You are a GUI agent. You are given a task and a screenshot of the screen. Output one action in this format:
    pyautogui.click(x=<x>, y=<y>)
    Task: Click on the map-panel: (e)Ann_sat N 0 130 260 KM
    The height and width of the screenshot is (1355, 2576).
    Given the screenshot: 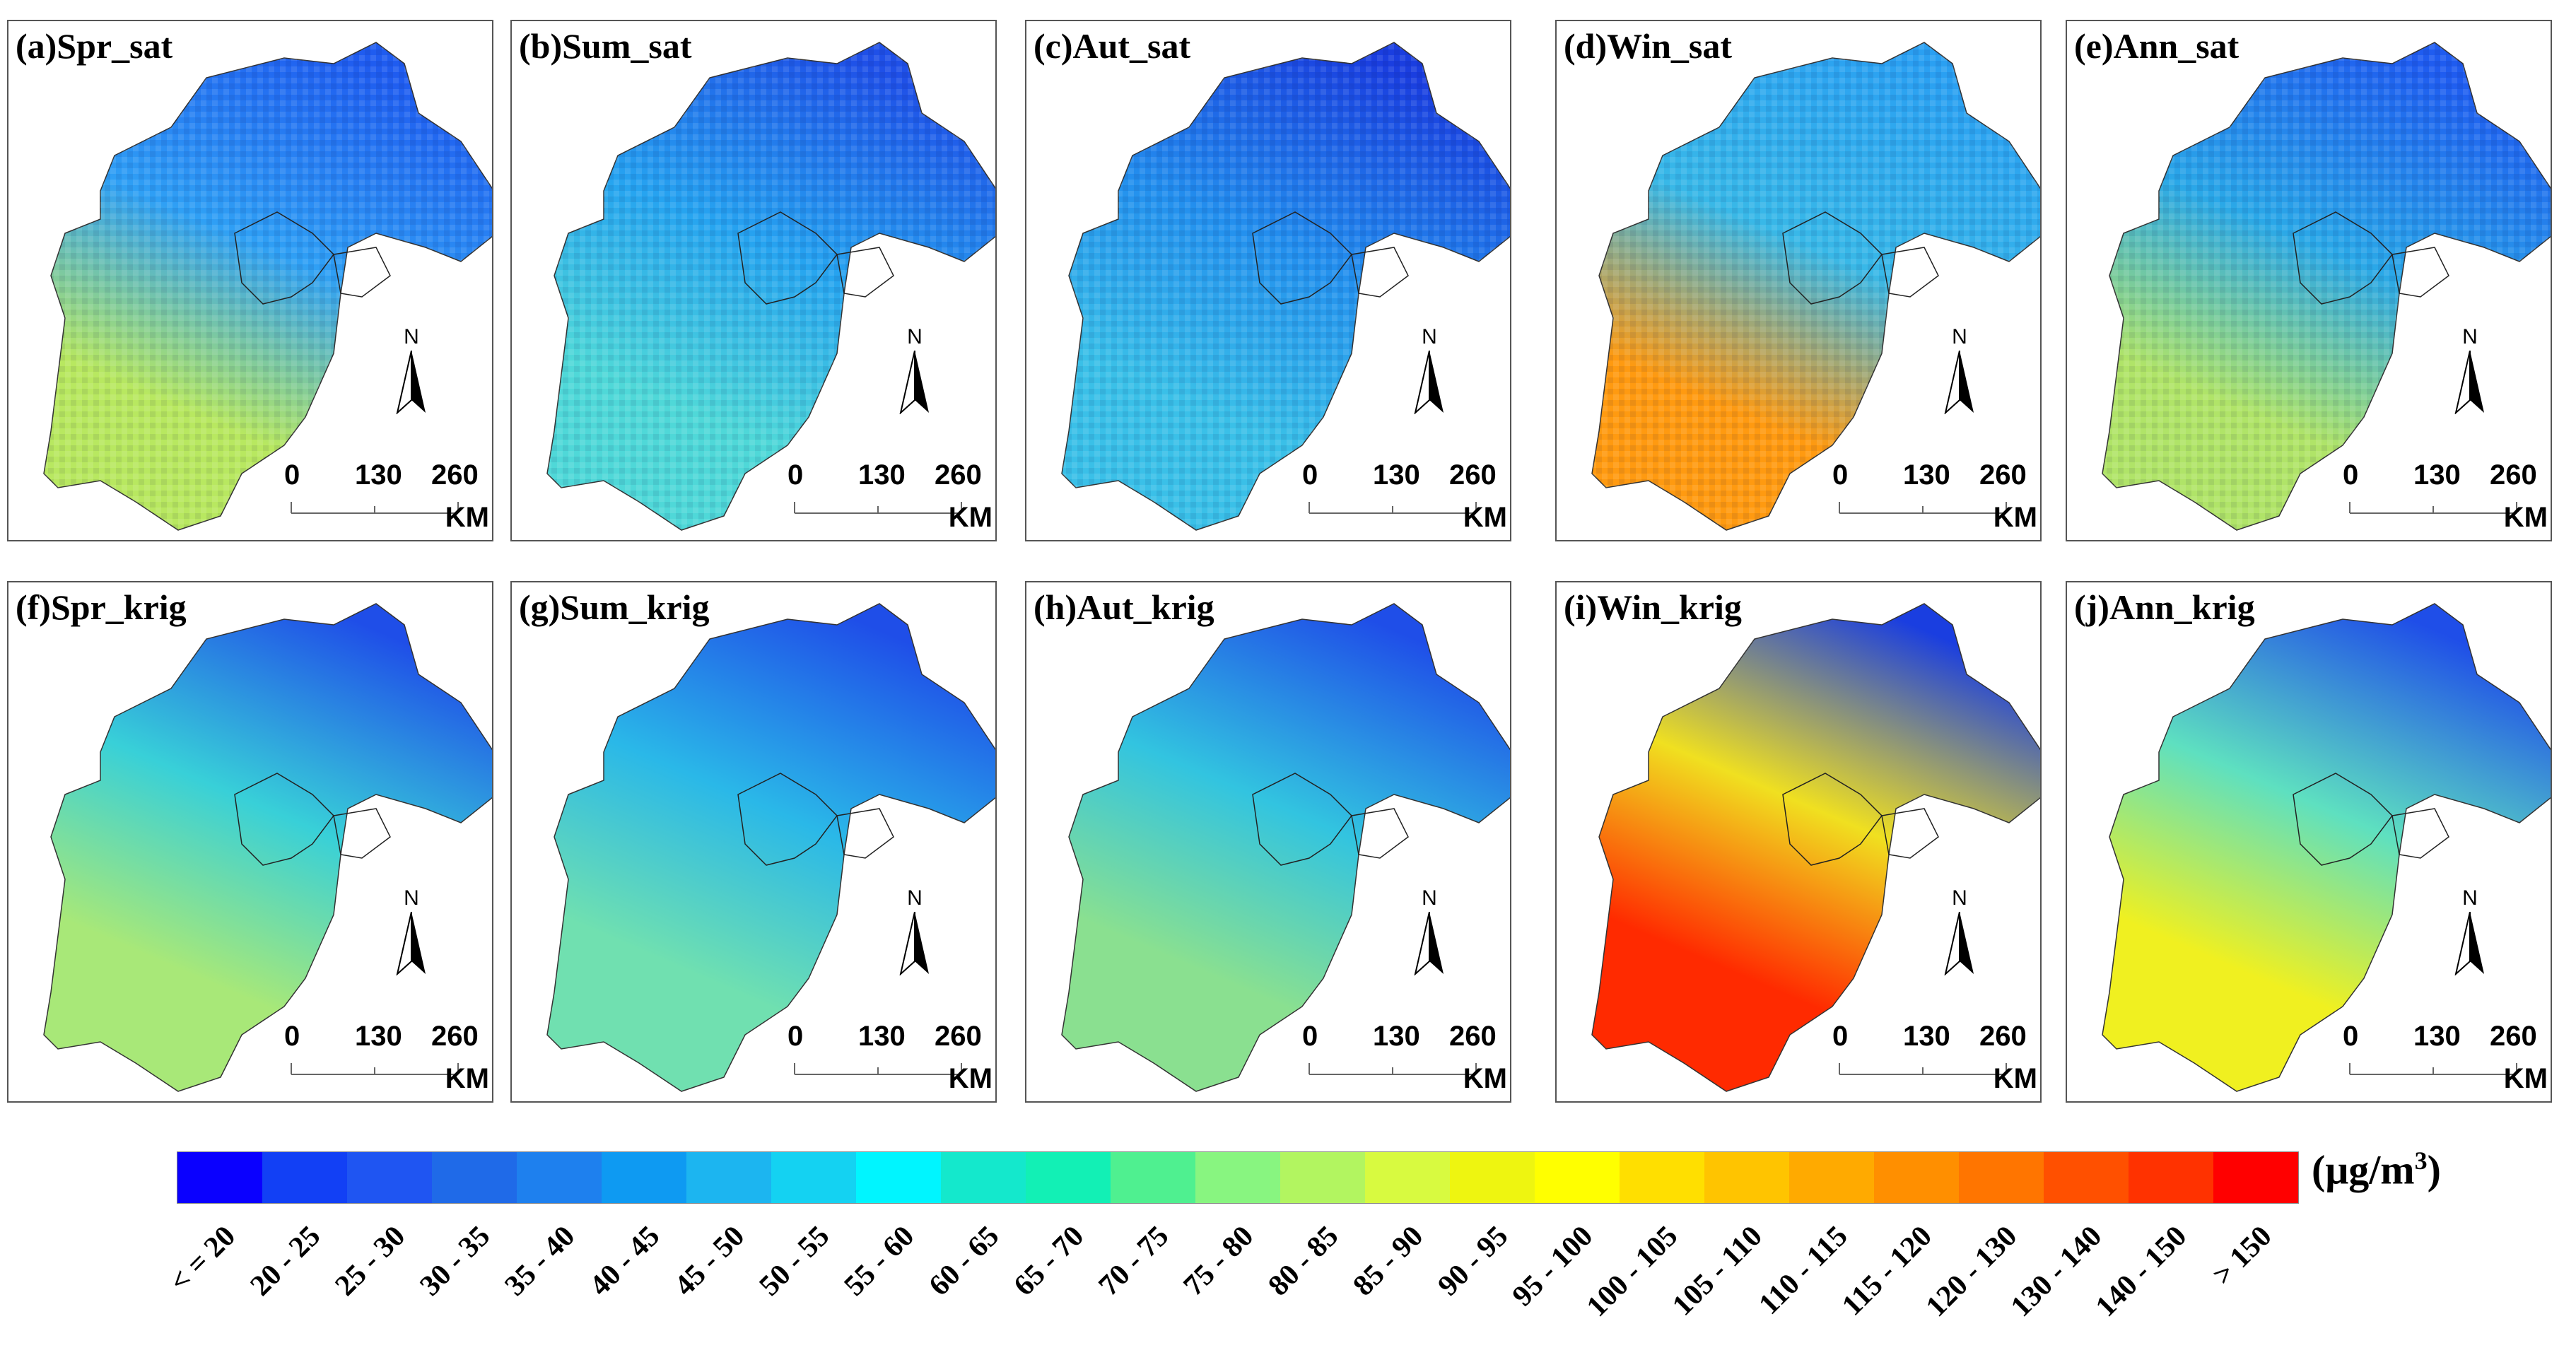 What is the action you would take?
    pyautogui.click(x=2309, y=280)
    